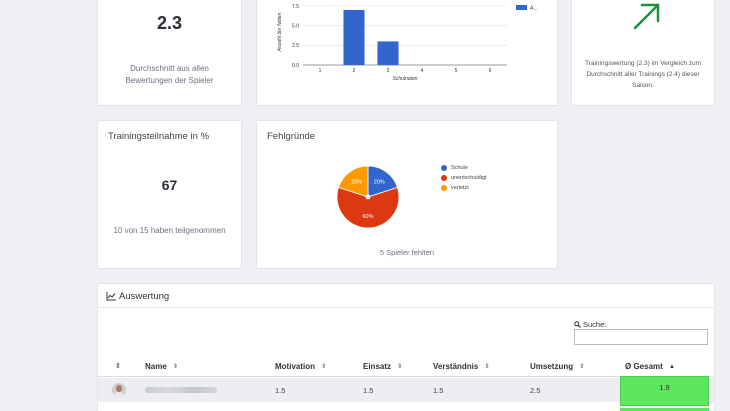  Describe the element at coordinates (388, 71) in the screenshot. I see `x-tick-label: 3` at that location.